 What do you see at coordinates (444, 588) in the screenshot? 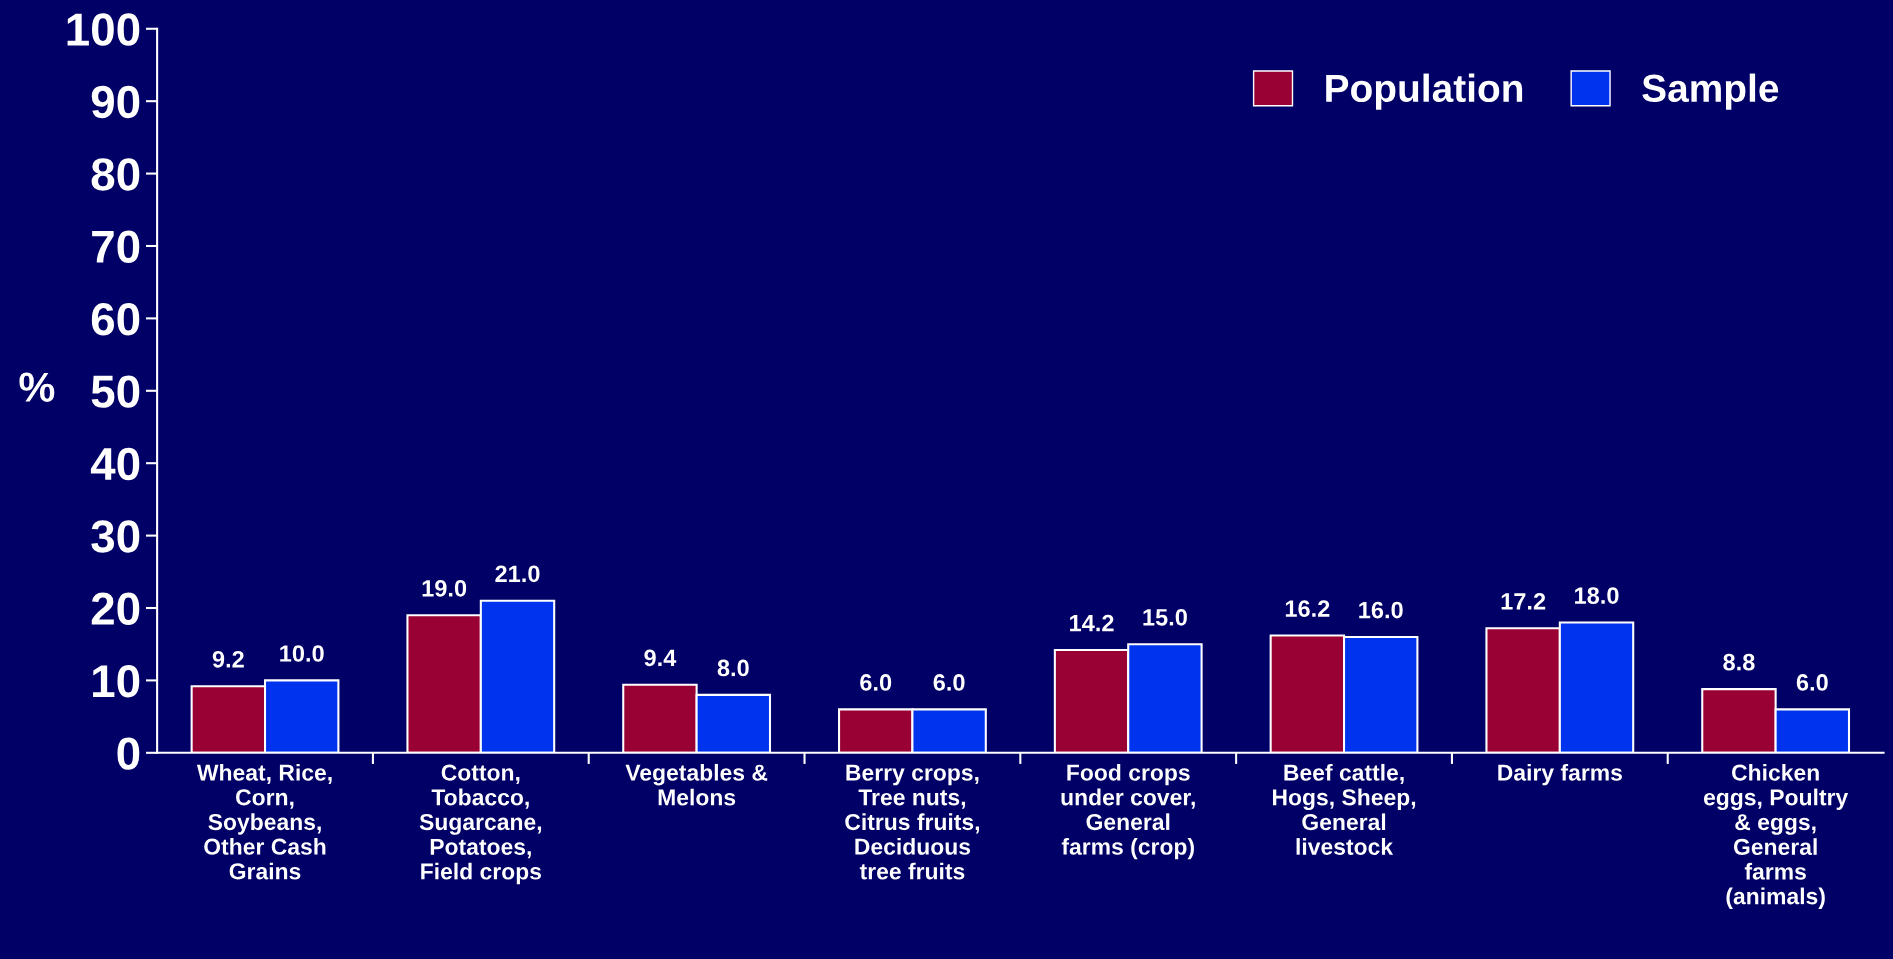
I see `data-label: 19.0` at bounding box center [444, 588].